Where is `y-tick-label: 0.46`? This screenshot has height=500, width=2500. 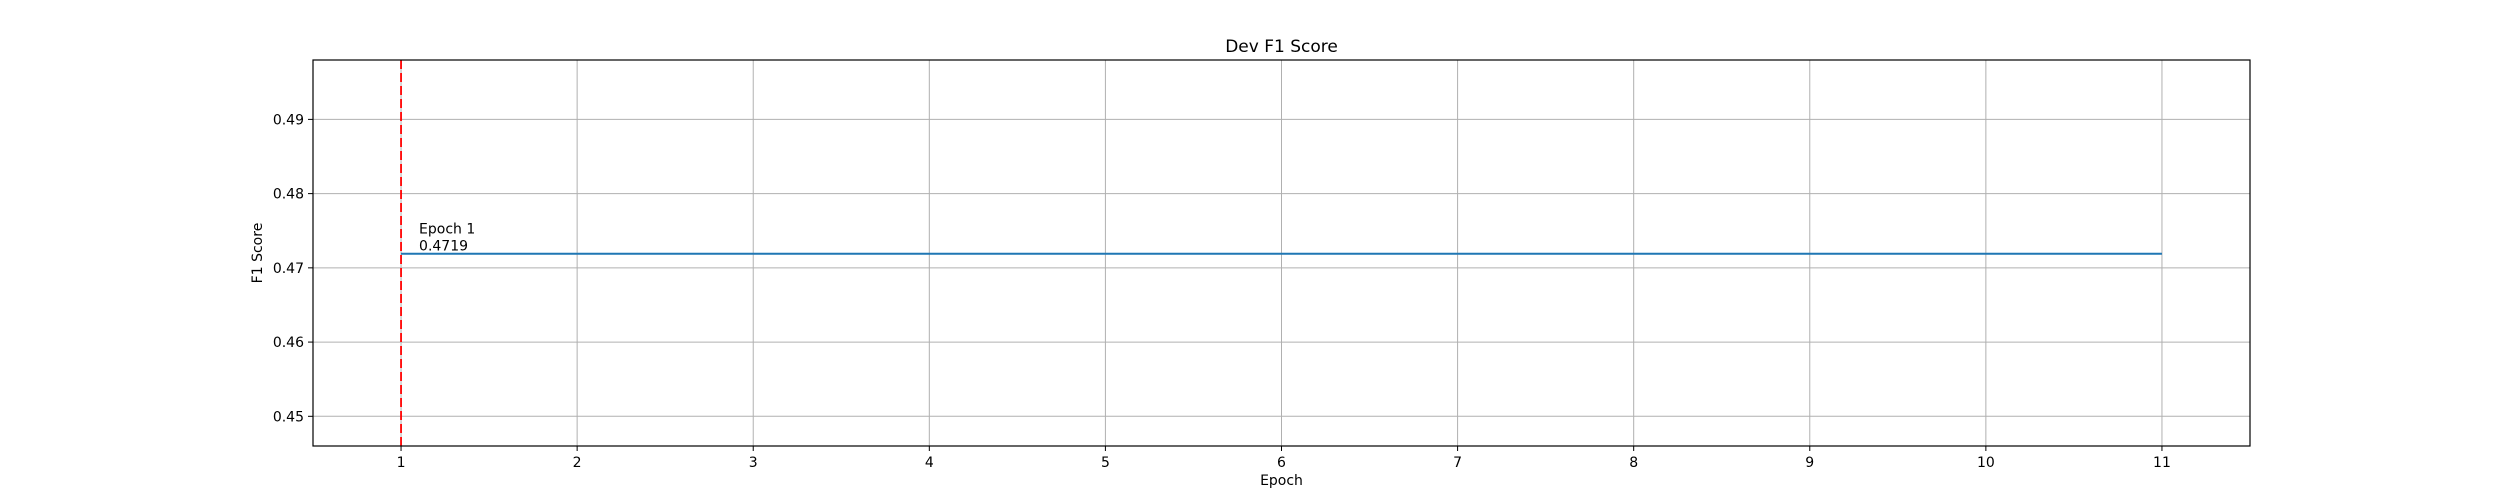 y-tick-label: 0.46 is located at coordinates (288, 343).